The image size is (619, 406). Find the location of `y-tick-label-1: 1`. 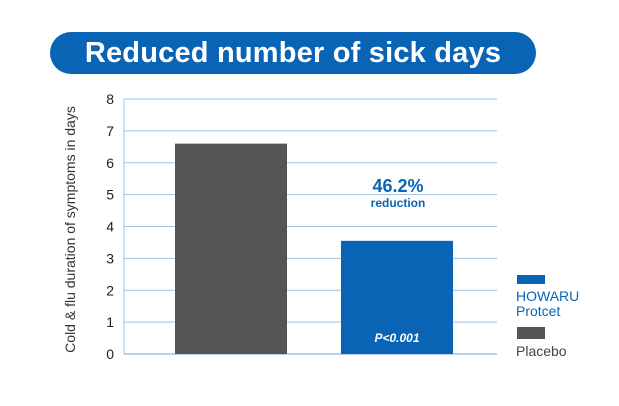

y-tick-label-1: 1 is located at coordinates (110, 322).